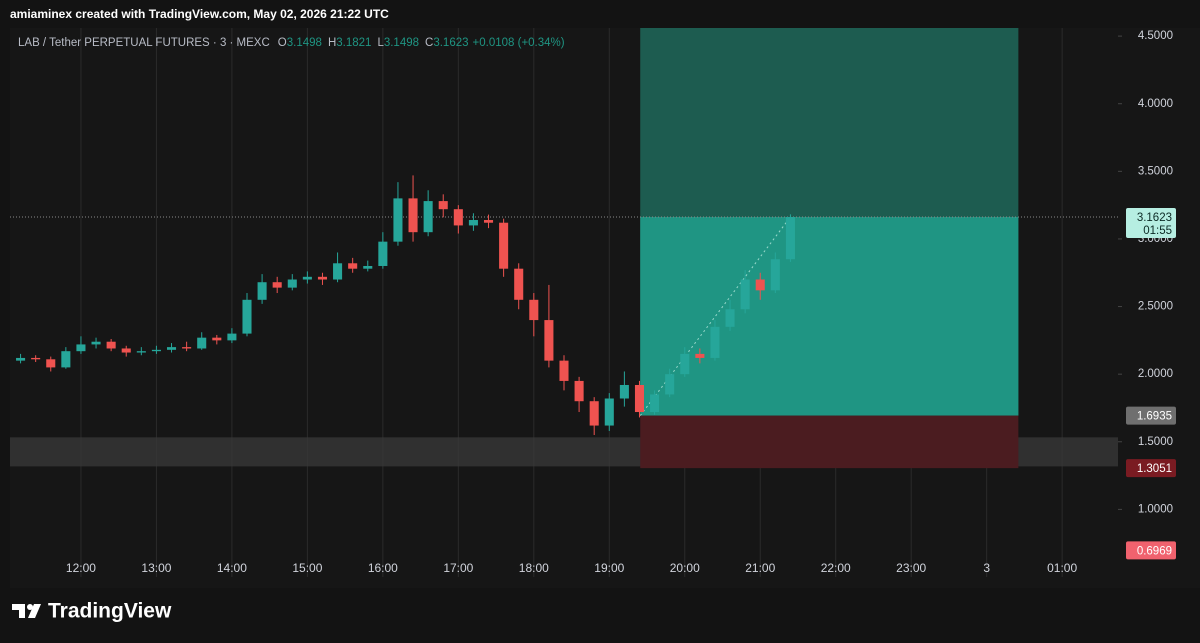  What do you see at coordinates (110, 611) in the screenshot?
I see `brand: TradingView` at bounding box center [110, 611].